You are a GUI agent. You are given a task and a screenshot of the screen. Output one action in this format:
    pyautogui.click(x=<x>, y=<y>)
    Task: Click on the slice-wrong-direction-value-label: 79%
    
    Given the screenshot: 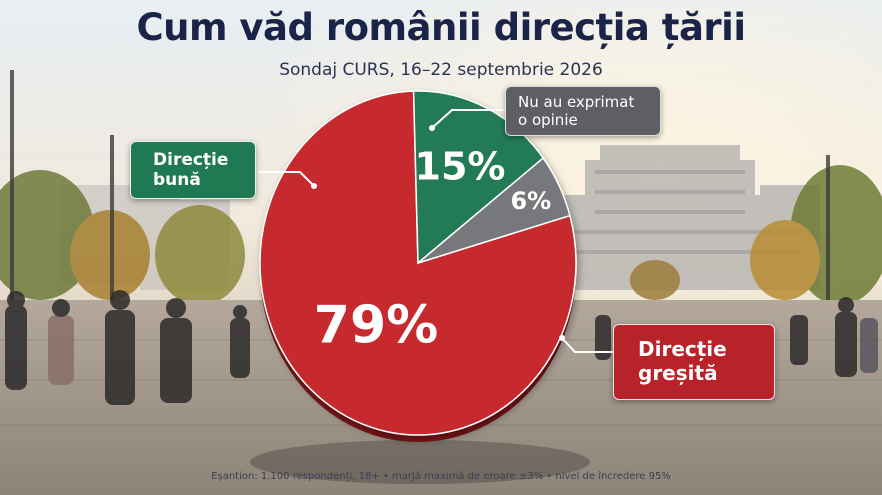 What is the action you would take?
    pyautogui.click(x=376, y=325)
    